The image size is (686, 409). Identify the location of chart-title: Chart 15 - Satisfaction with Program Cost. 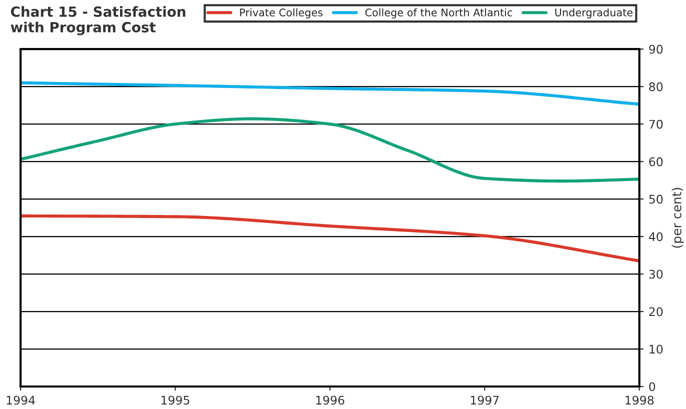
(98, 21).